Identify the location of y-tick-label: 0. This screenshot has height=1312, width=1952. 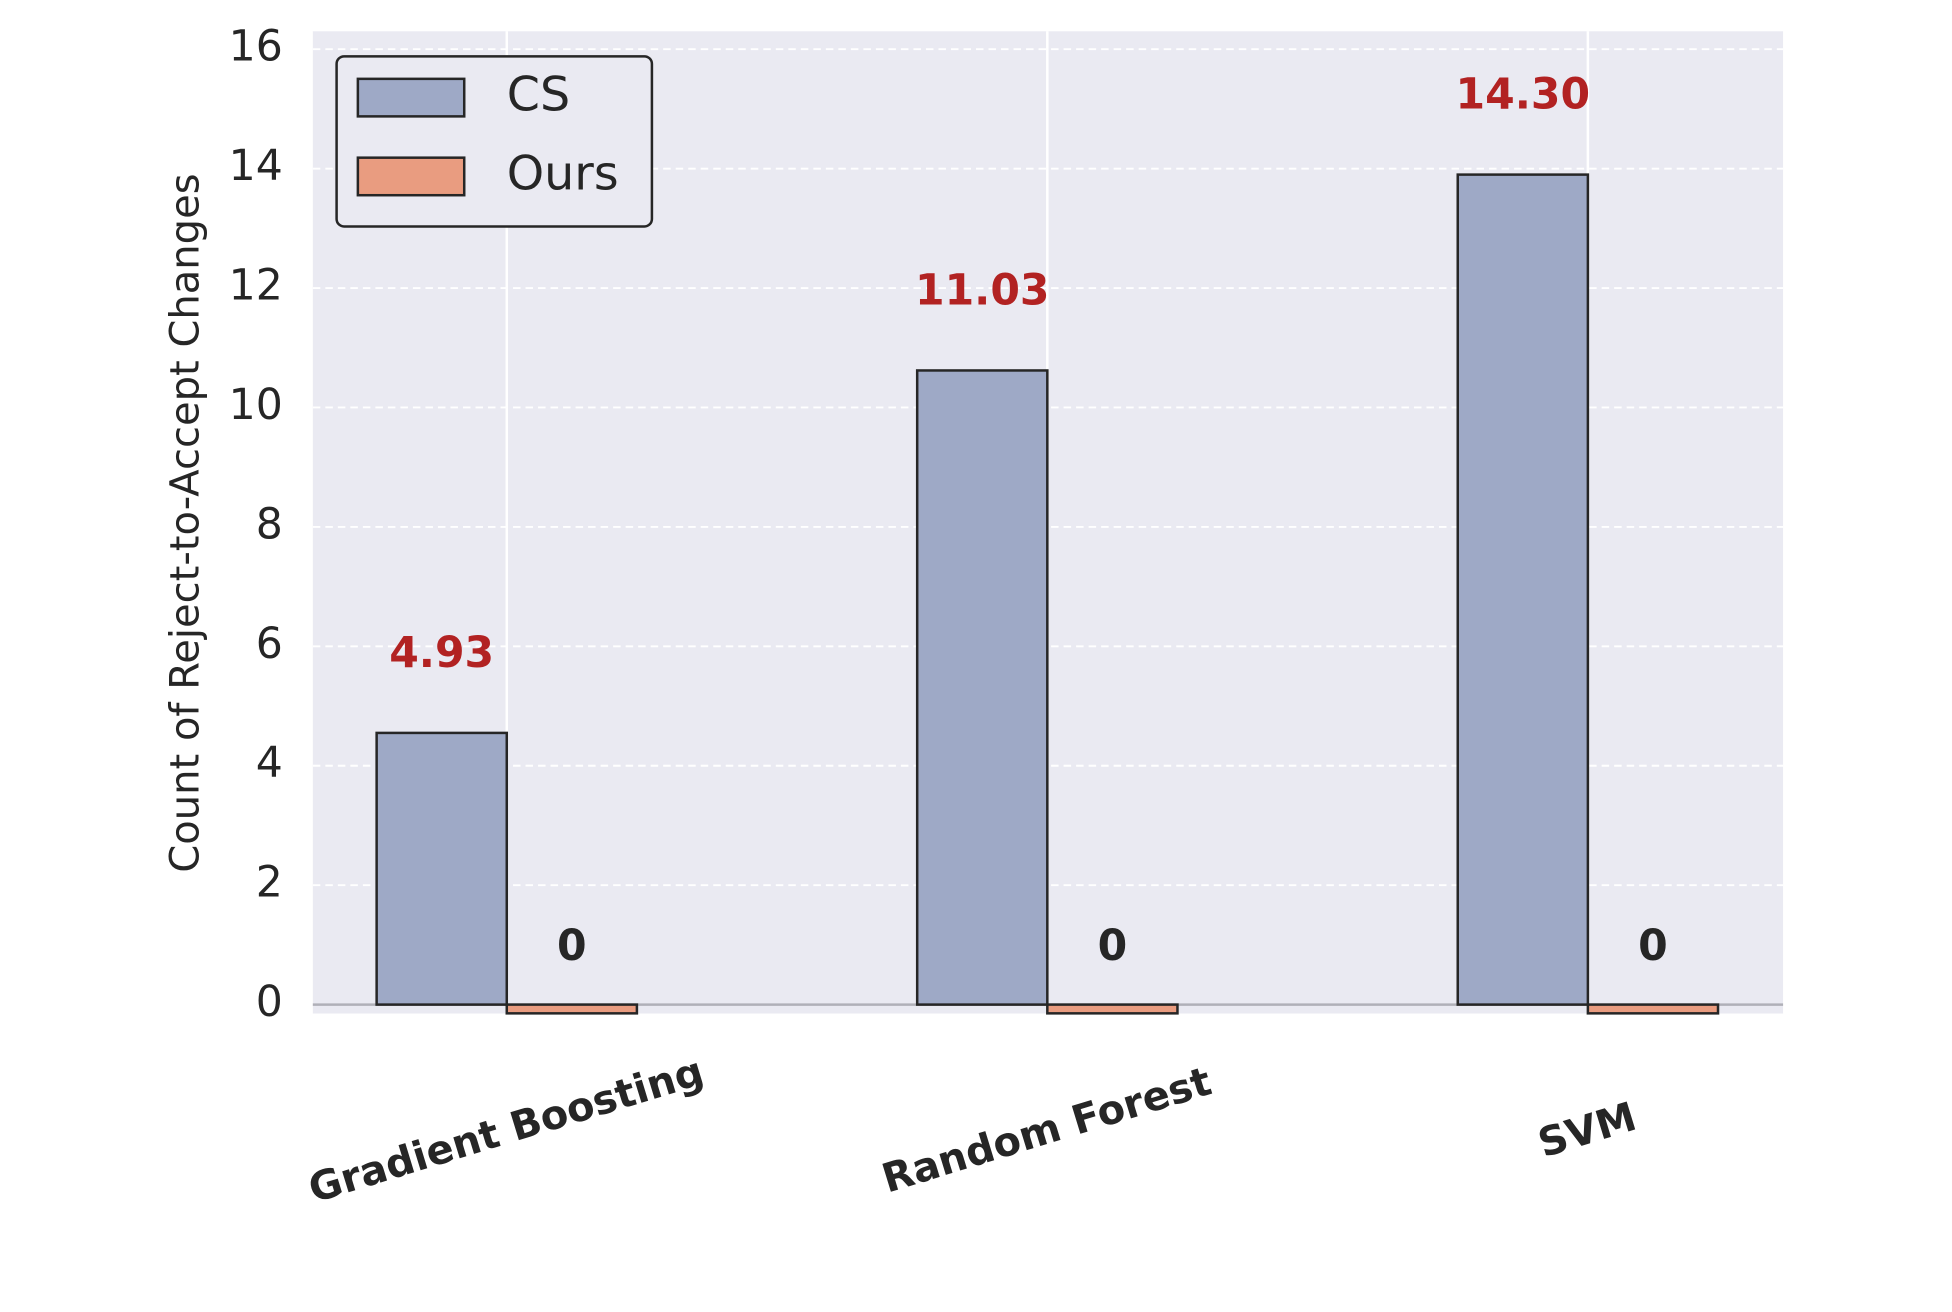
(269, 1002).